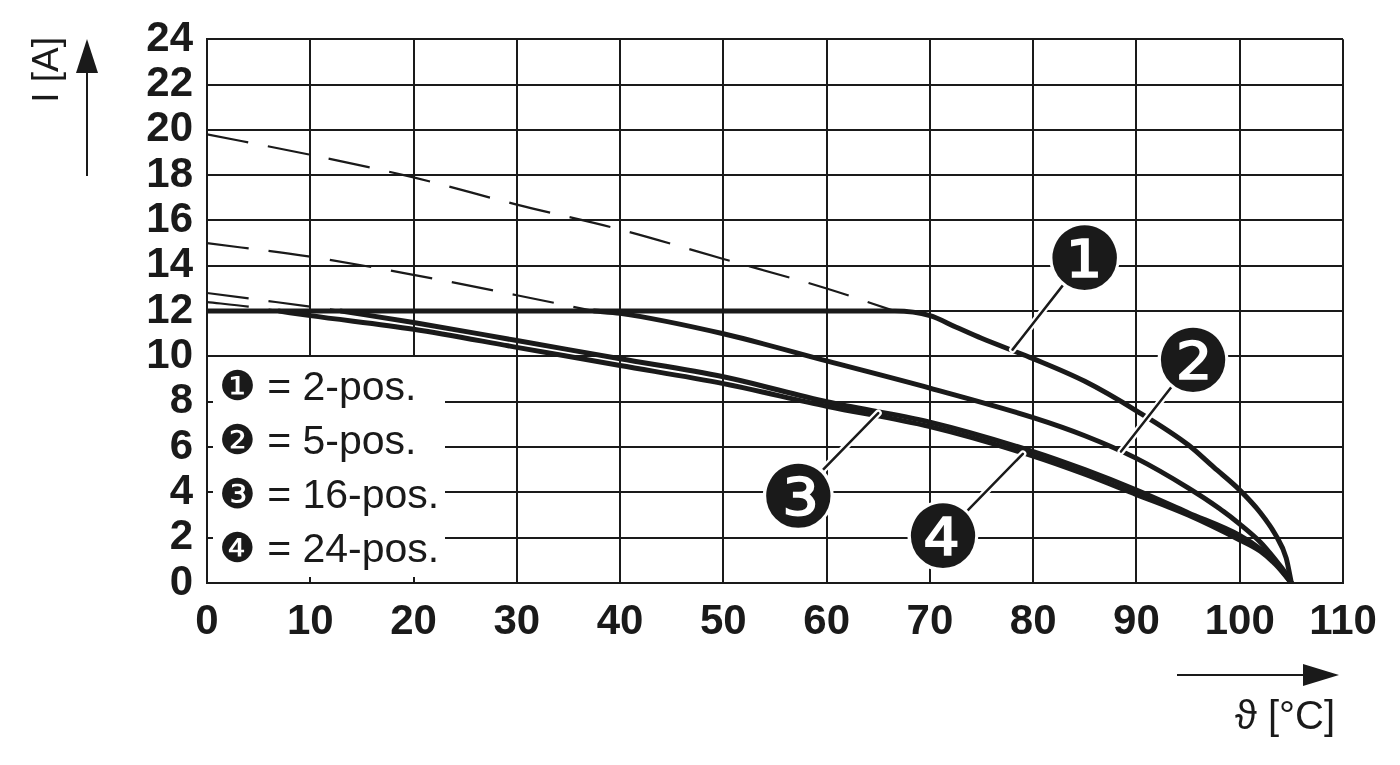  I want to click on y-tick-label: 20, so click(169, 127).